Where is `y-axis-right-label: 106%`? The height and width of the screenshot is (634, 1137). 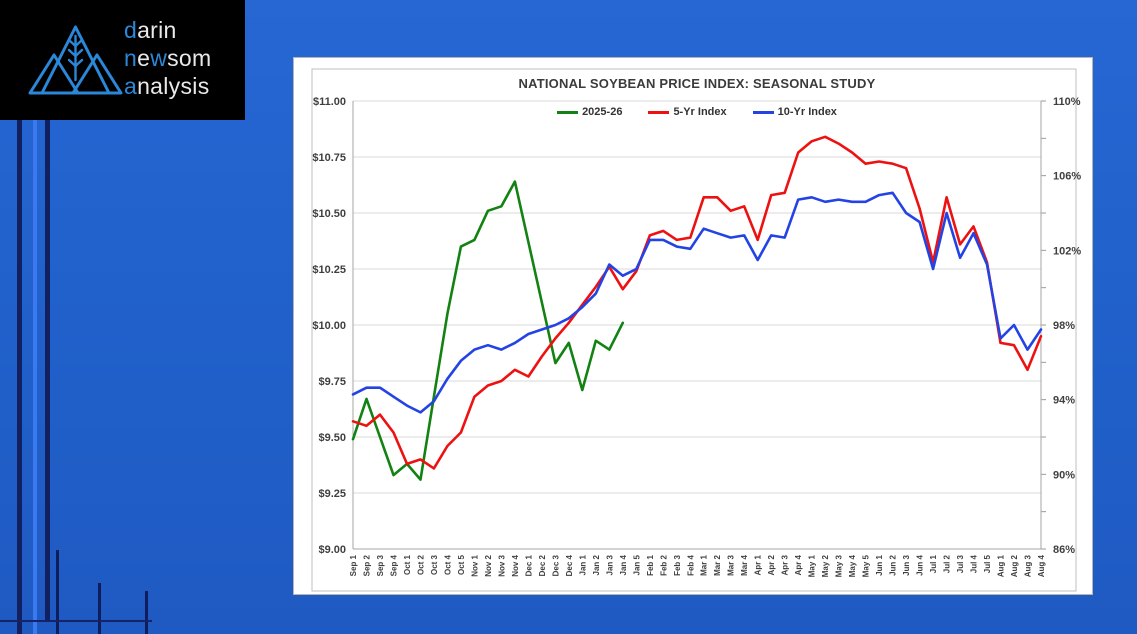 y-axis-right-label: 106% is located at coordinates (1067, 177).